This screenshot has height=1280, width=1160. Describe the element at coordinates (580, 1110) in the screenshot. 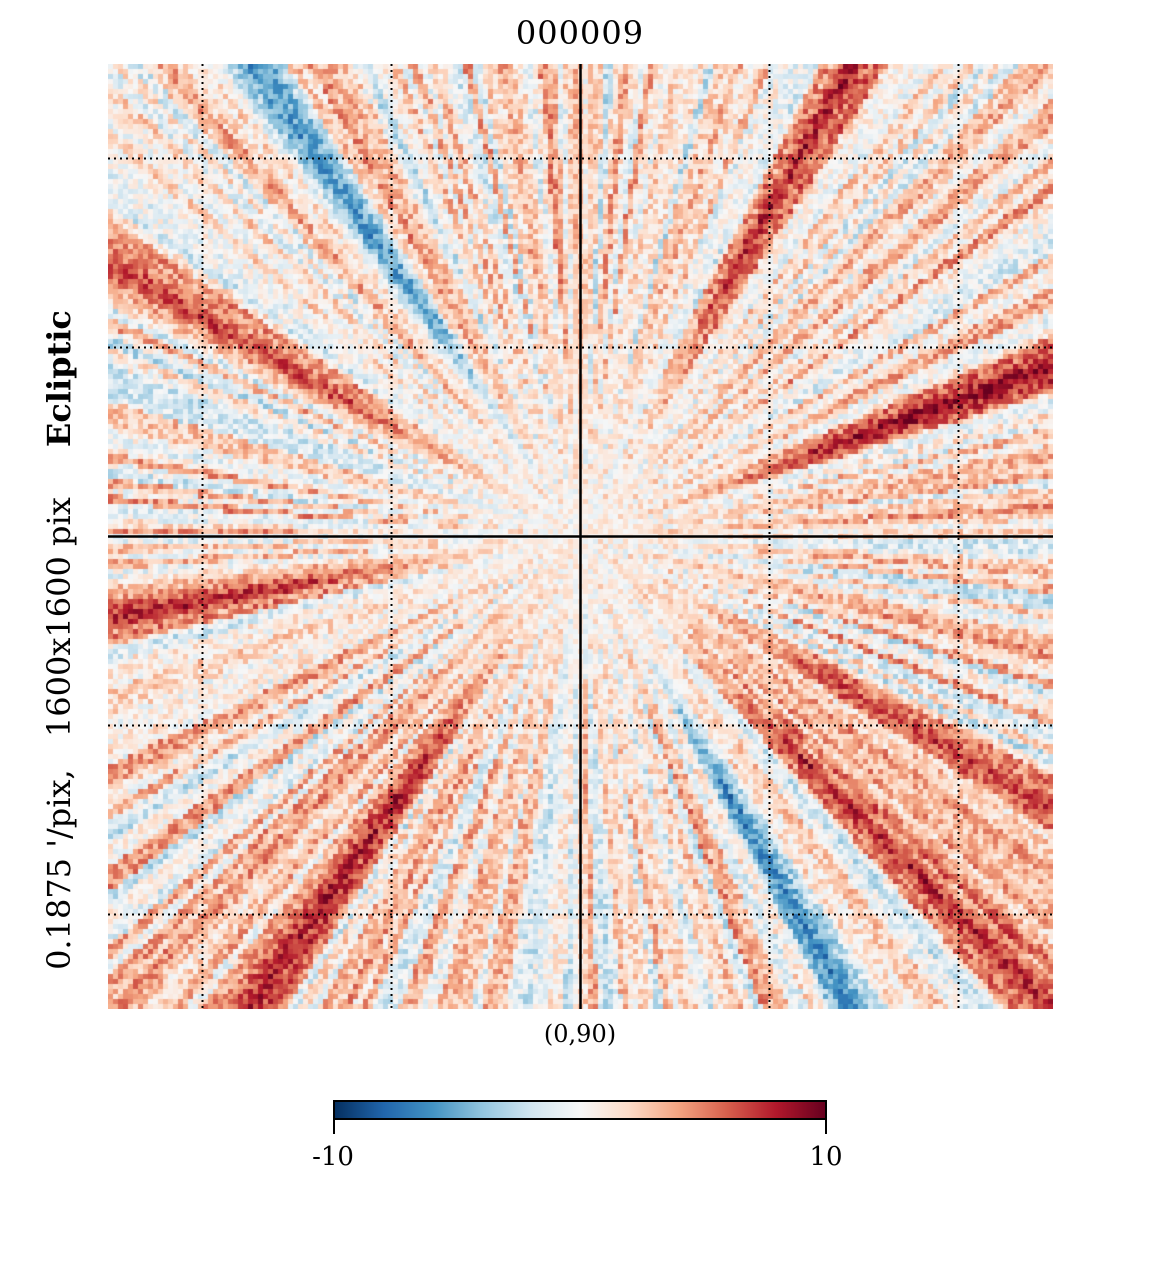

I see `colorbar` at that location.